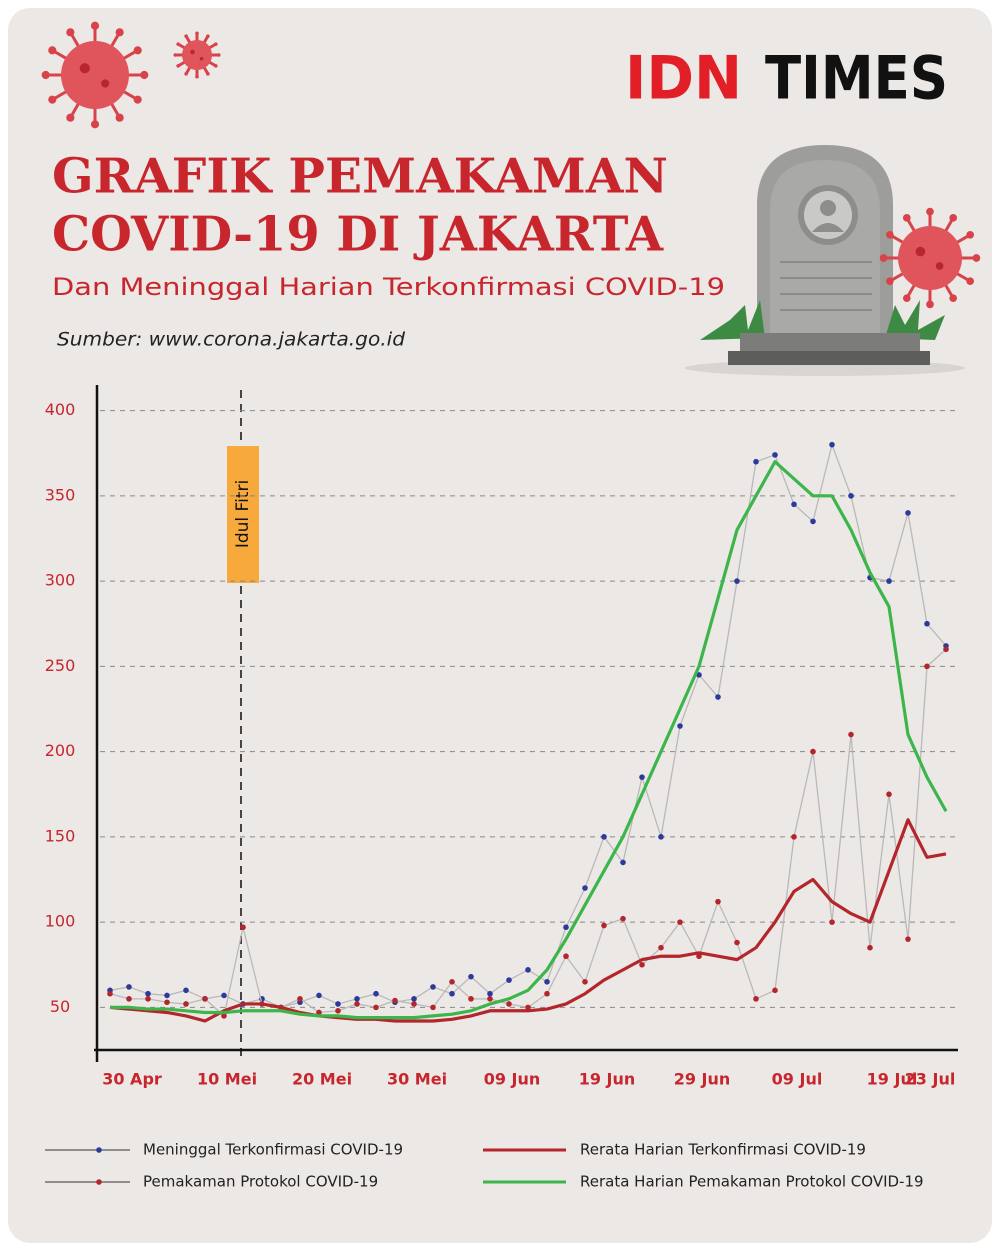 The width and height of the screenshot is (1000, 1251). Describe the element at coordinates (930, 1079) in the screenshot. I see `x-tick-label: 23 Jul` at that location.